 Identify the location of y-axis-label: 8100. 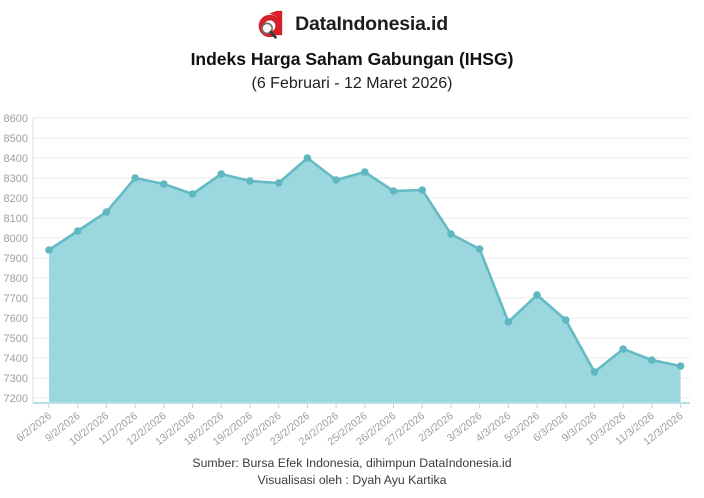
(16, 219).